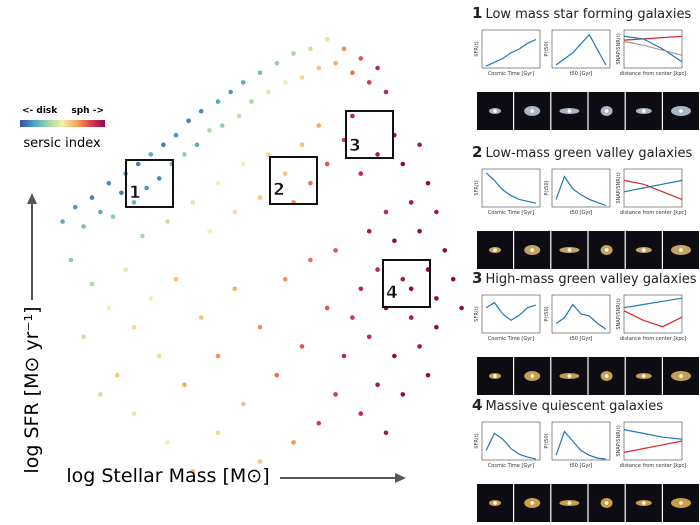 The width and height of the screenshot is (700, 525). I want to click on panel-title-text: Low-mass green valley galaxies, so click(588, 153).